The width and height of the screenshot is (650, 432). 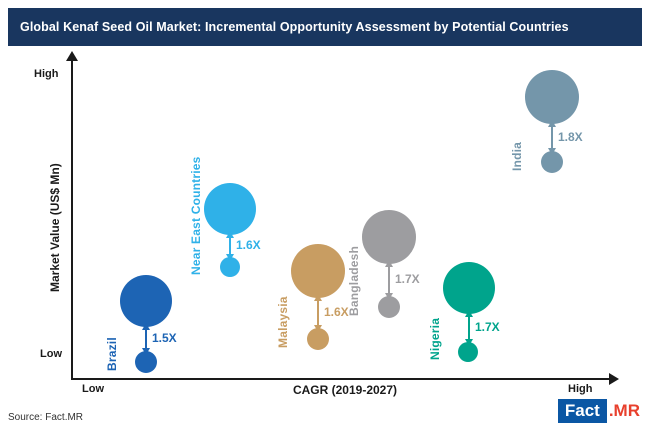 What do you see at coordinates (341, 379) in the screenshot?
I see `x-axis-line` at bounding box center [341, 379].